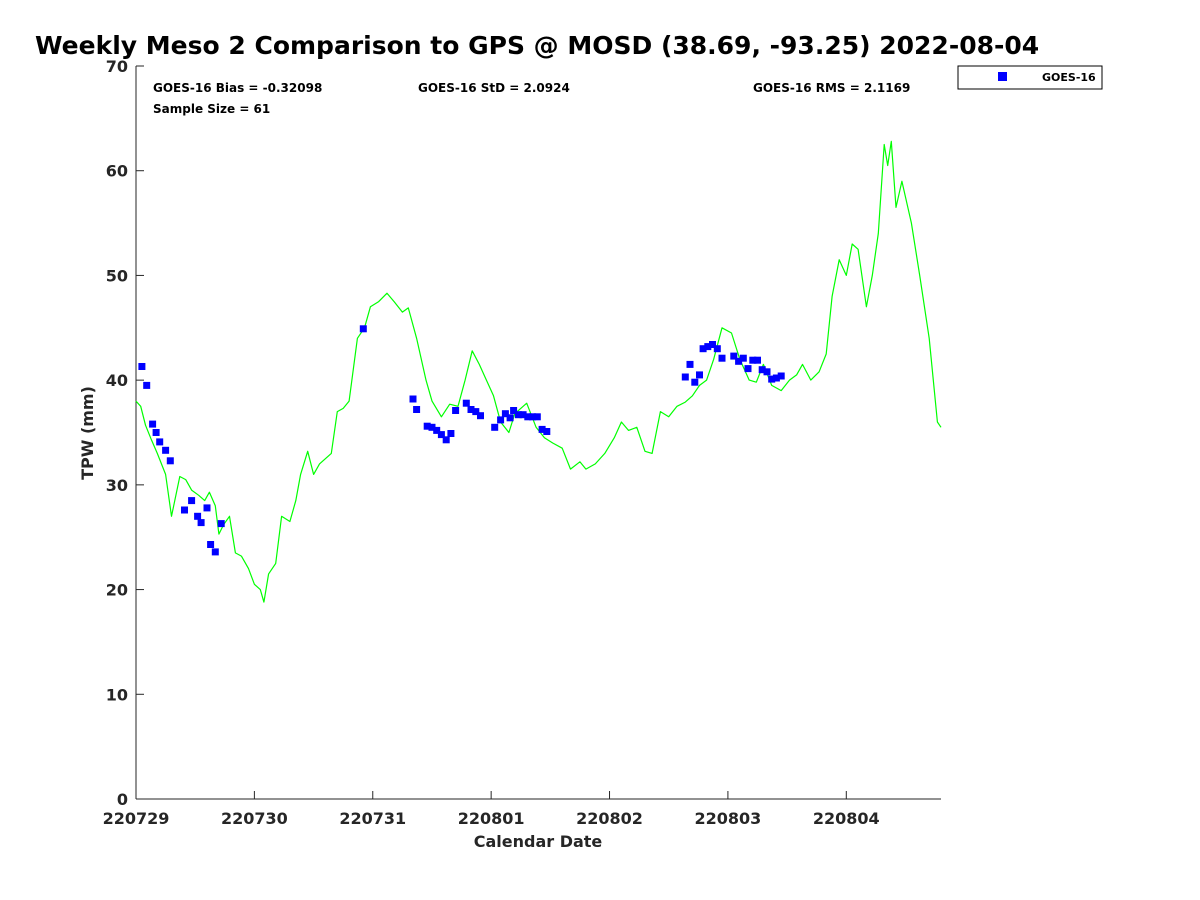  What do you see at coordinates (237, 88) in the screenshot?
I see `bias-stat: GOES-16 Bias = -0.32098` at bounding box center [237, 88].